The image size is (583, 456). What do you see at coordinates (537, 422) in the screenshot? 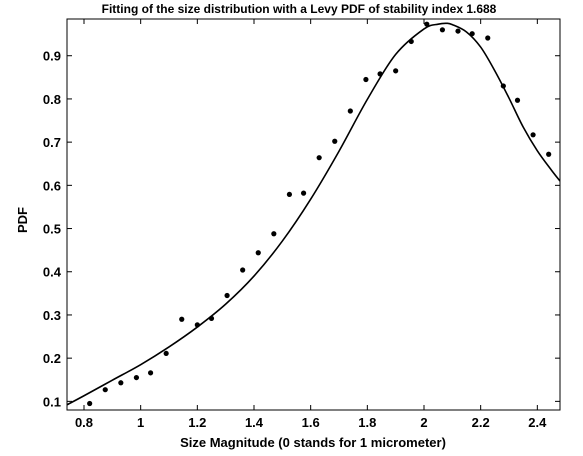
I see `x-tick-label: 2.4` at bounding box center [537, 422].